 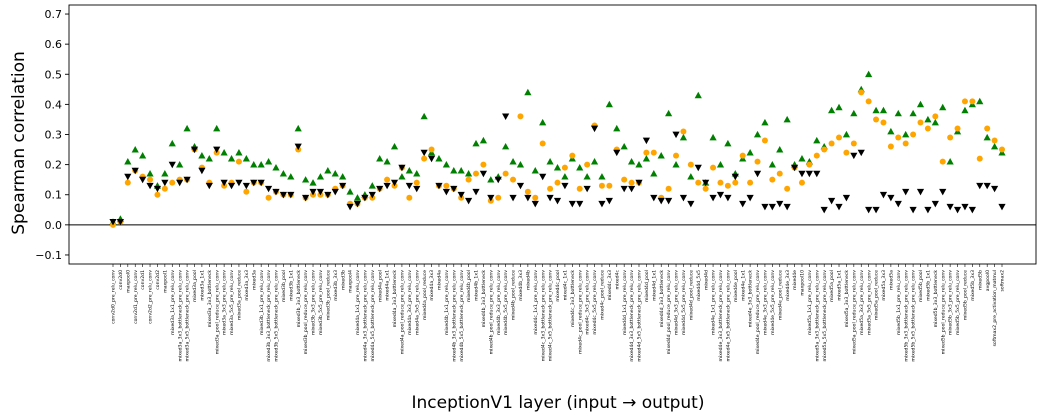 I want to click on x-tick-label: mixed4c_3x3, so click(x=610, y=285).